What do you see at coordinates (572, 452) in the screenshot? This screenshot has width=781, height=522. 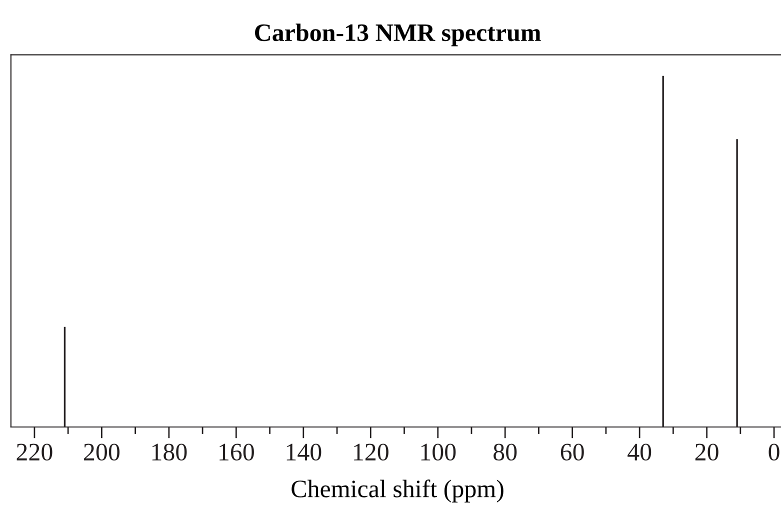 I see `x-tick-label: 60` at bounding box center [572, 452].